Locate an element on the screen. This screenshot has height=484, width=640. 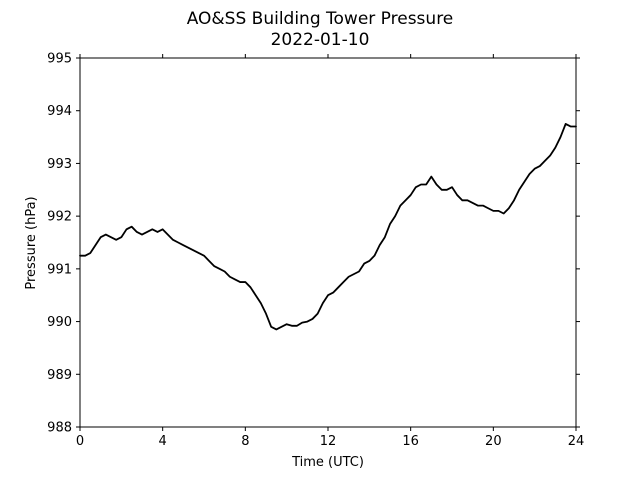
y-tick-label: 991 is located at coordinates (59, 269).